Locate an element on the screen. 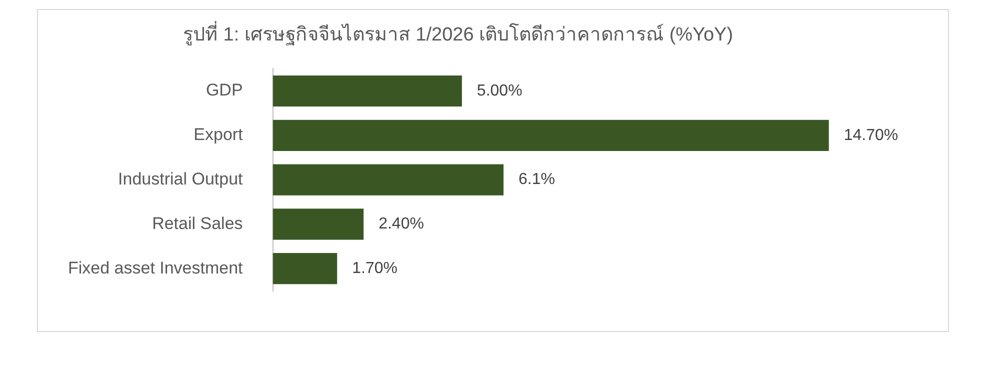 The image size is (993, 367). y-tick-label: GDP is located at coordinates (224, 90).